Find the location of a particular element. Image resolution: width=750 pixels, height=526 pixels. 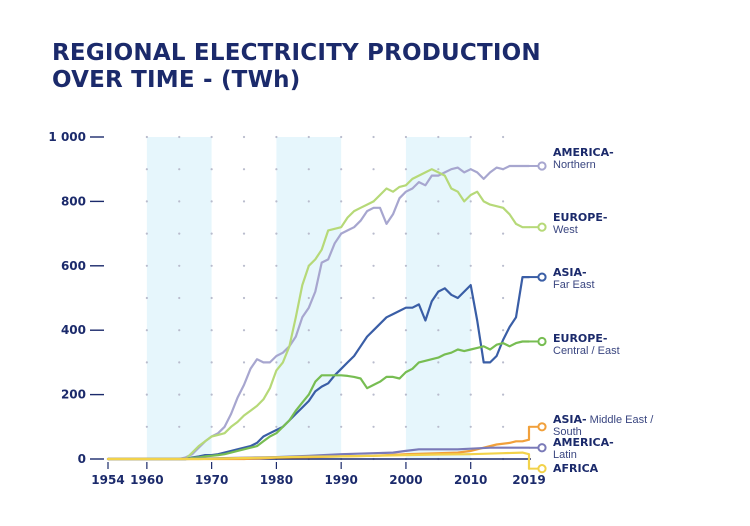

series-label-europe_west: EUROPE-West is located at coordinates (580, 223).